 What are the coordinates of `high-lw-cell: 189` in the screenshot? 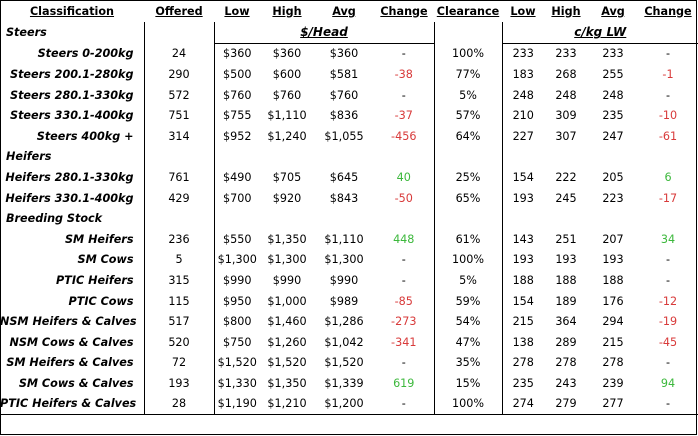 It's located at (566, 301).